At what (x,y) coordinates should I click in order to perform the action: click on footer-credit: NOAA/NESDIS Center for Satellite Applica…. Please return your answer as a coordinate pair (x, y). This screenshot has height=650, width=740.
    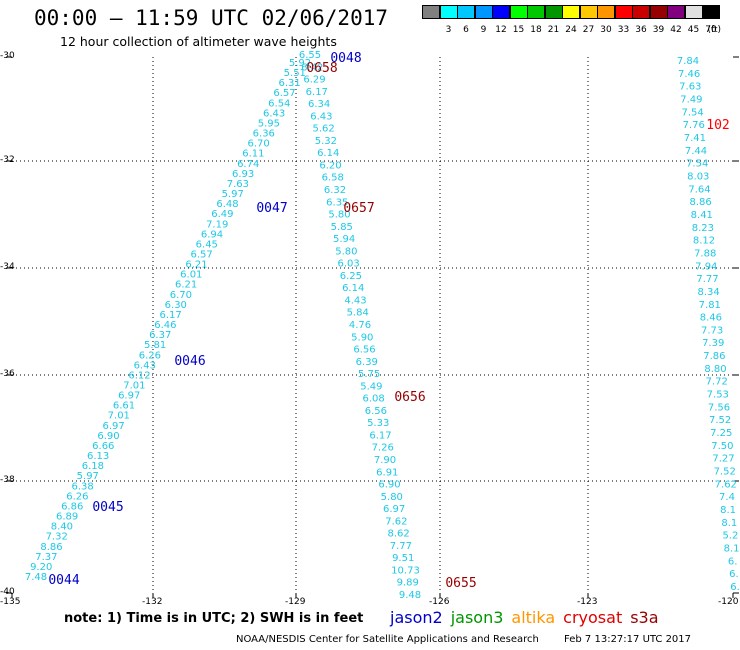
    Looking at the image, I should click on (387, 639).